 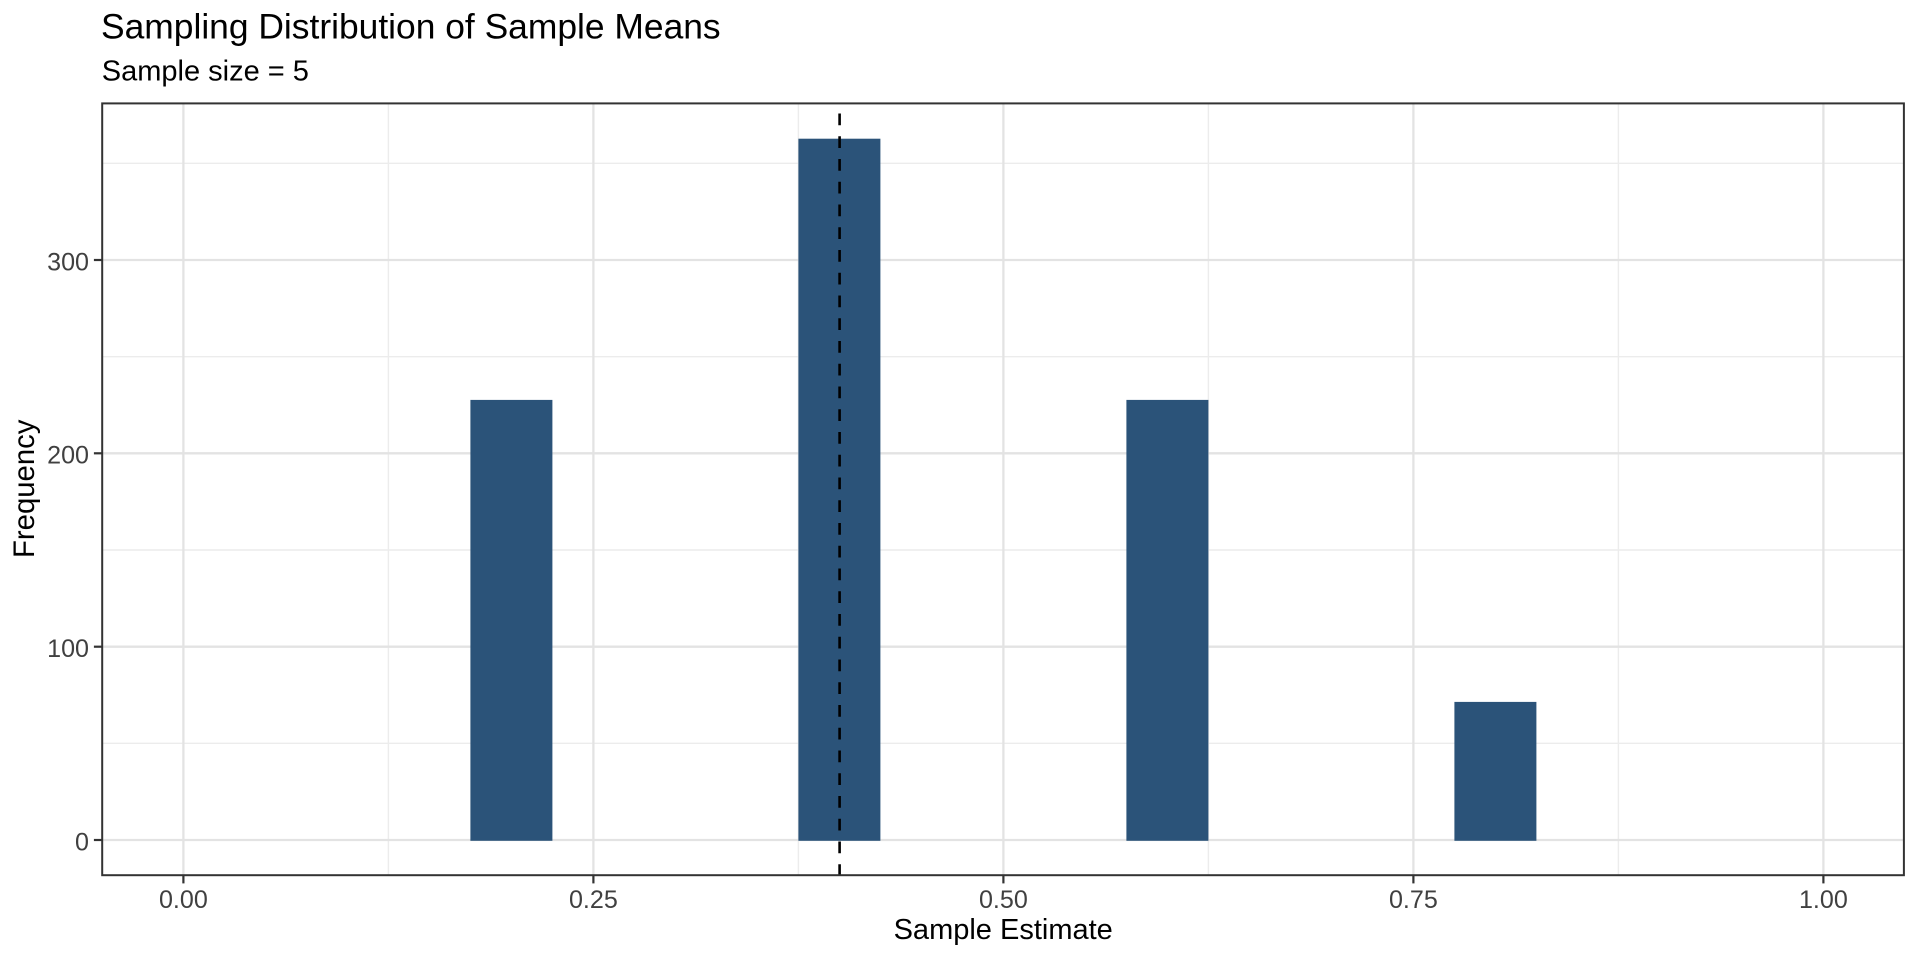 What do you see at coordinates (593, 900) in the screenshot?
I see `svg-text: 0.25` at bounding box center [593, 900].